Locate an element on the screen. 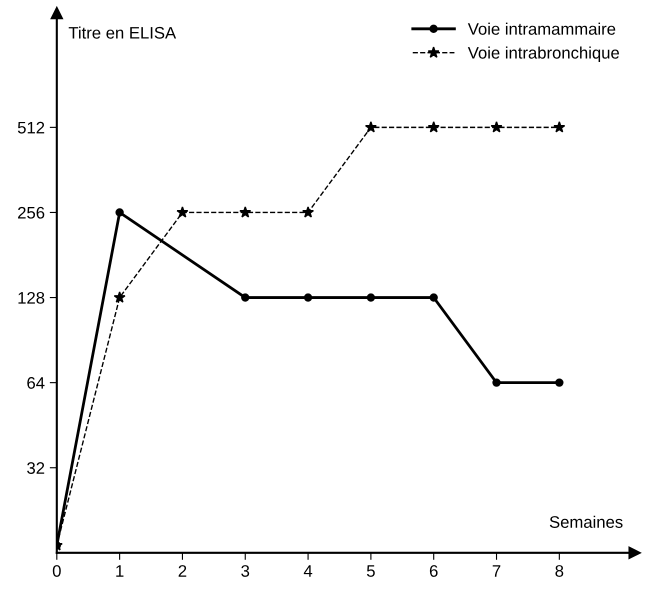  x-tick-label: 8 is located at coordinates (559, 571).